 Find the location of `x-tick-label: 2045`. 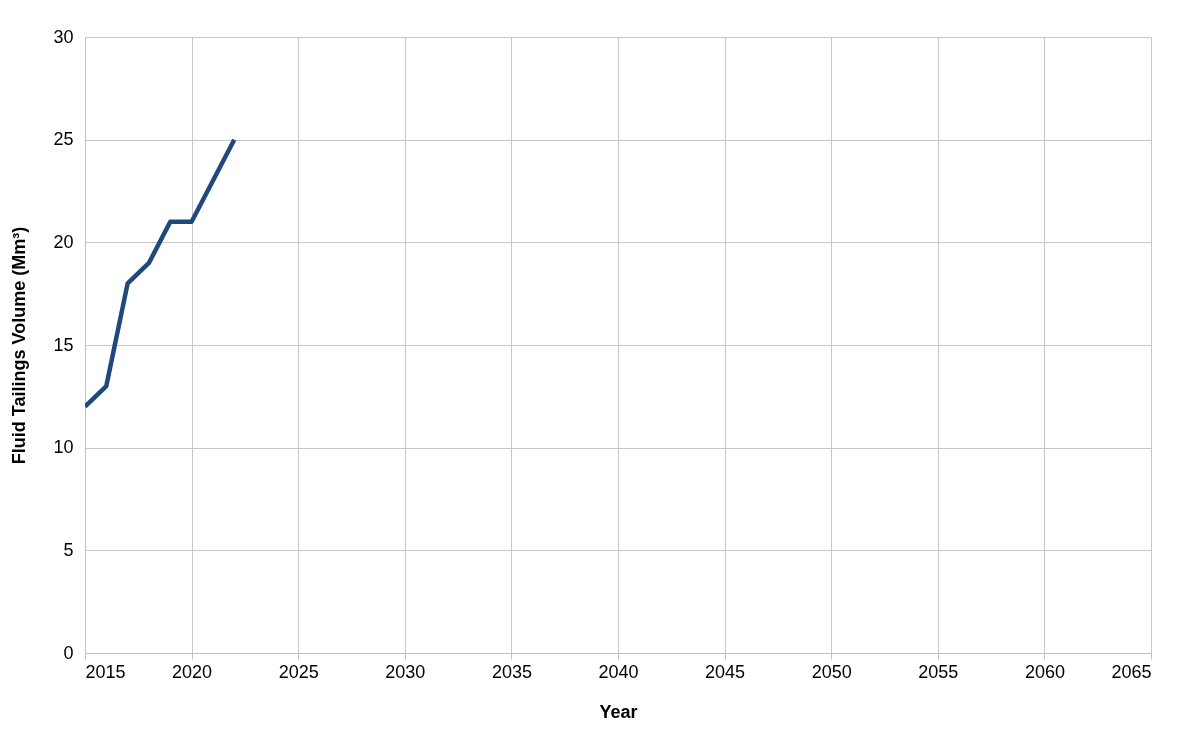

x-tick-label: 2045 is located at coordinates (725, 671).